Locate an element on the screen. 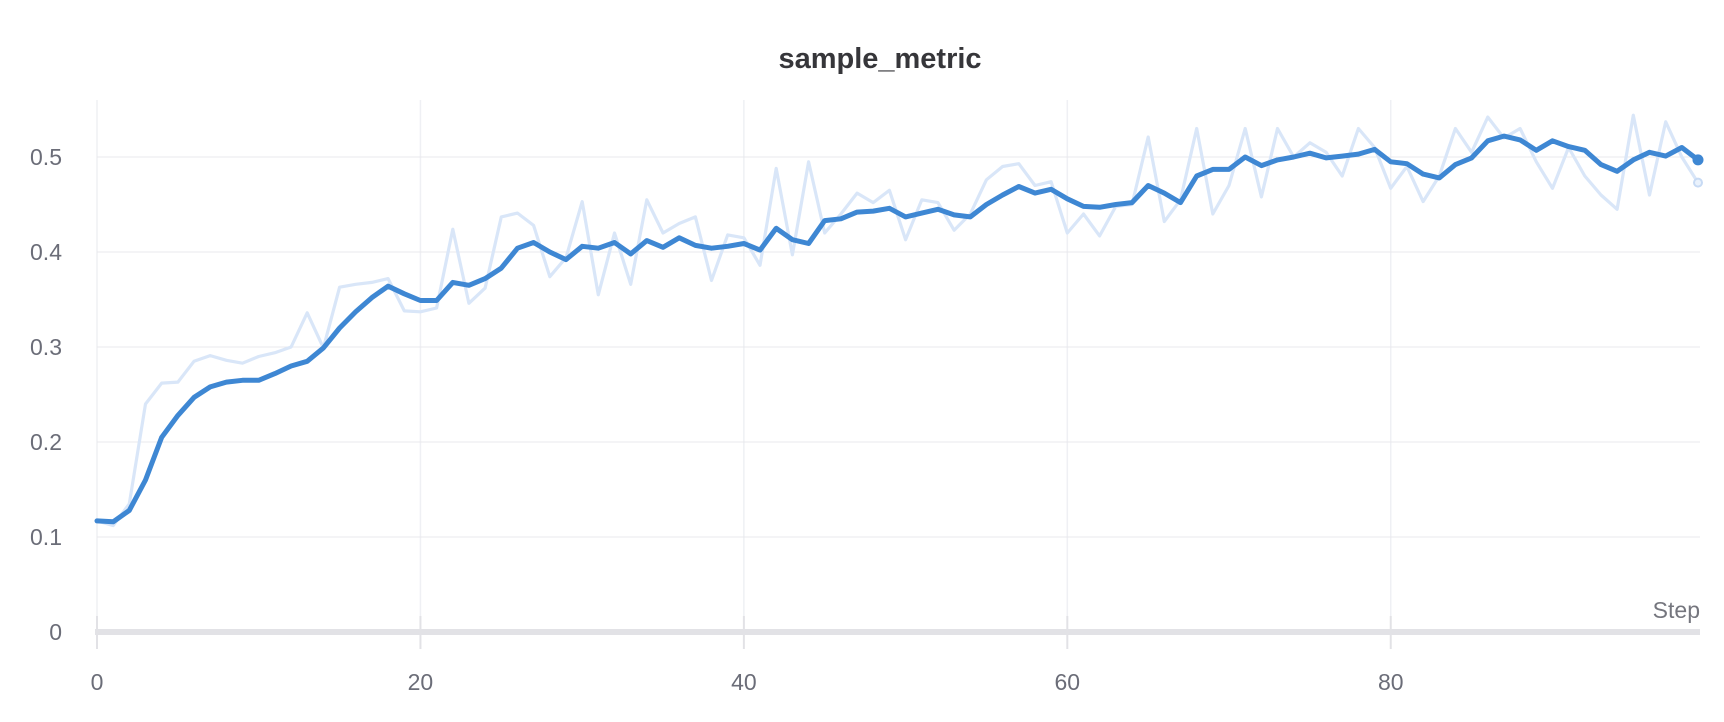 This screenshot has width=1724, height=722. x-tick-label: 0 is located at coordinates (97, 682).